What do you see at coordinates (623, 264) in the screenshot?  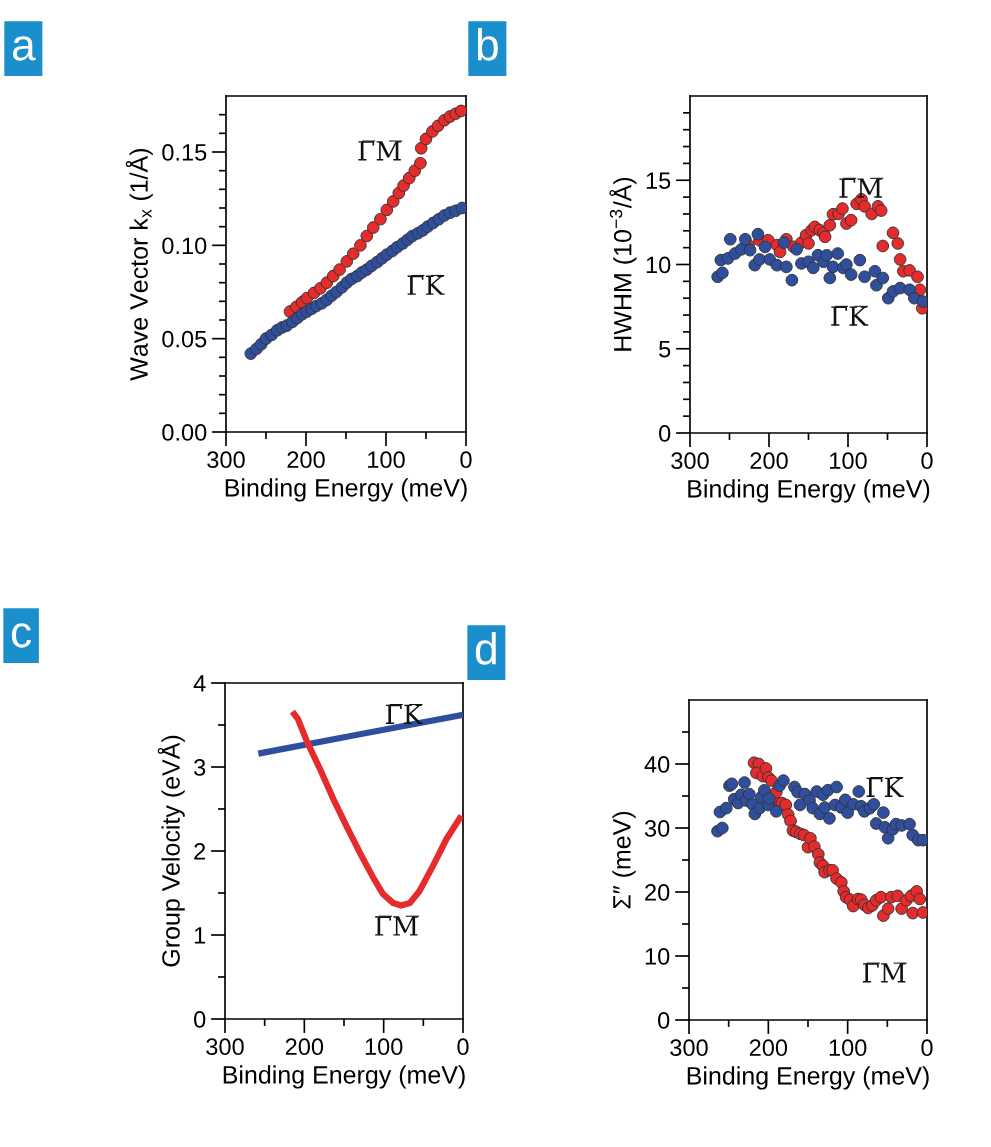 I see `y-axis-title: HWHM (10$^{−3}$/Å)` at bounding box center [623, 264].